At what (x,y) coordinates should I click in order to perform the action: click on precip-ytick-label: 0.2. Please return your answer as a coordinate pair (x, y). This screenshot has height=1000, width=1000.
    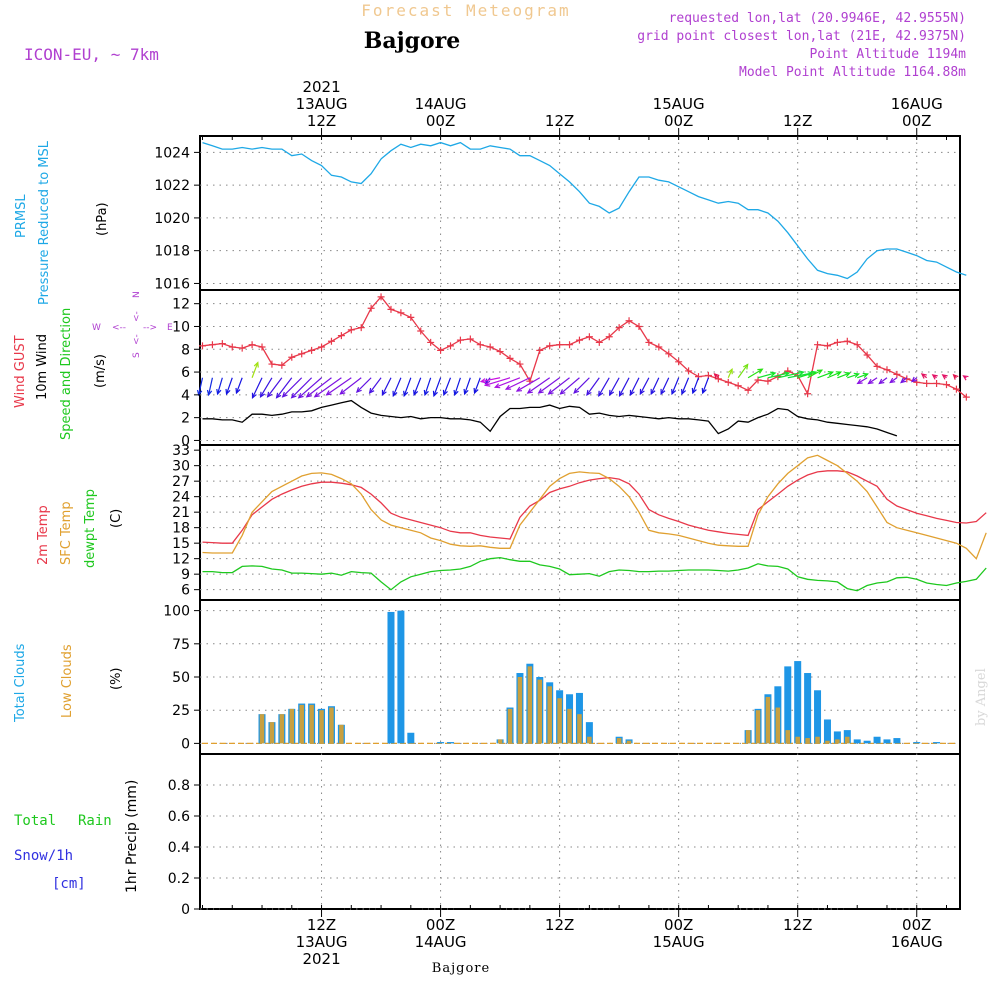
    Looking at the image, I should click on (179, 879).